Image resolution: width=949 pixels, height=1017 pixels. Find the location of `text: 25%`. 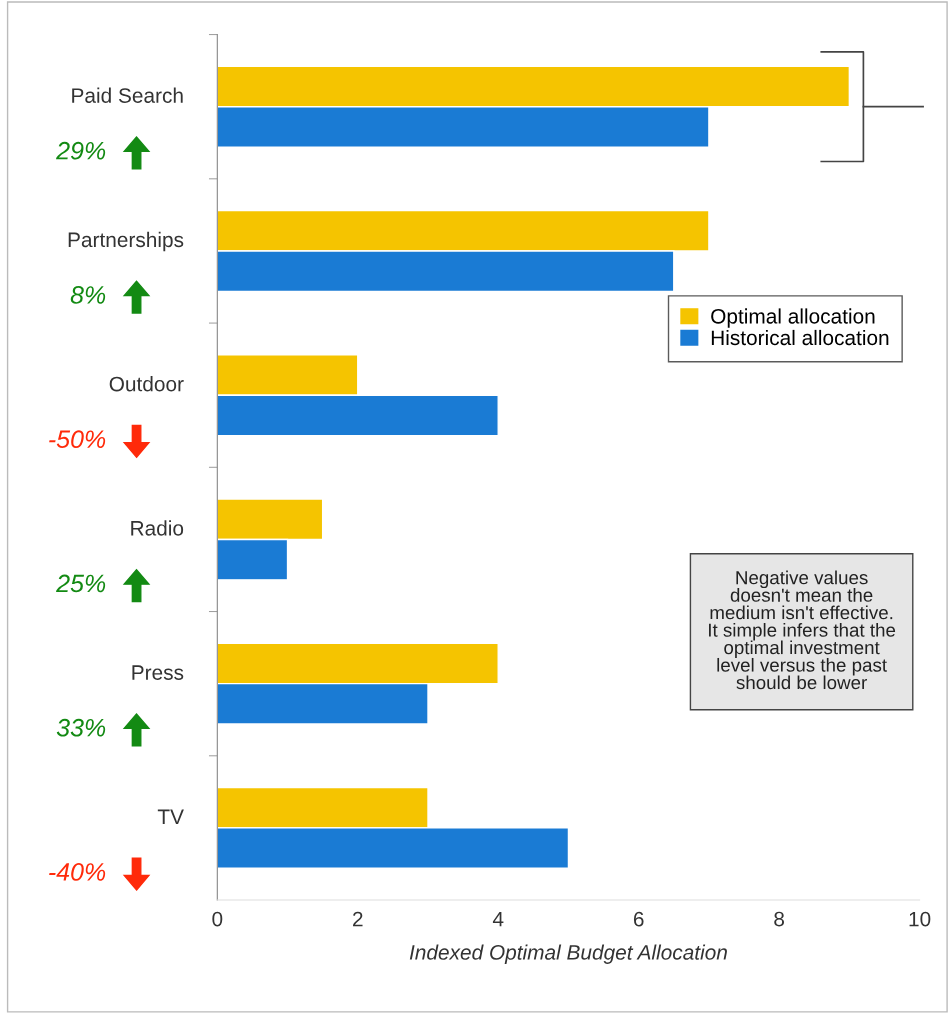

text: 25% is located at coordinates (81, 583).